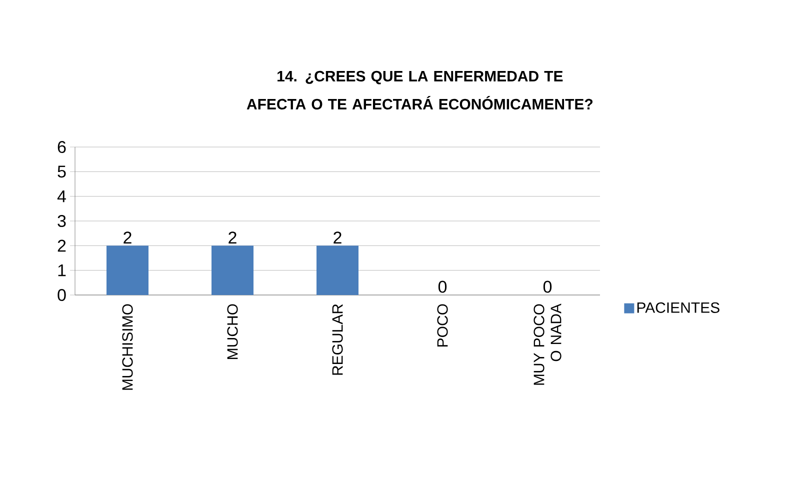 This screenshot has width=802, height=490. I want to click on legend-label: PACIENTES, so click(678, 307).